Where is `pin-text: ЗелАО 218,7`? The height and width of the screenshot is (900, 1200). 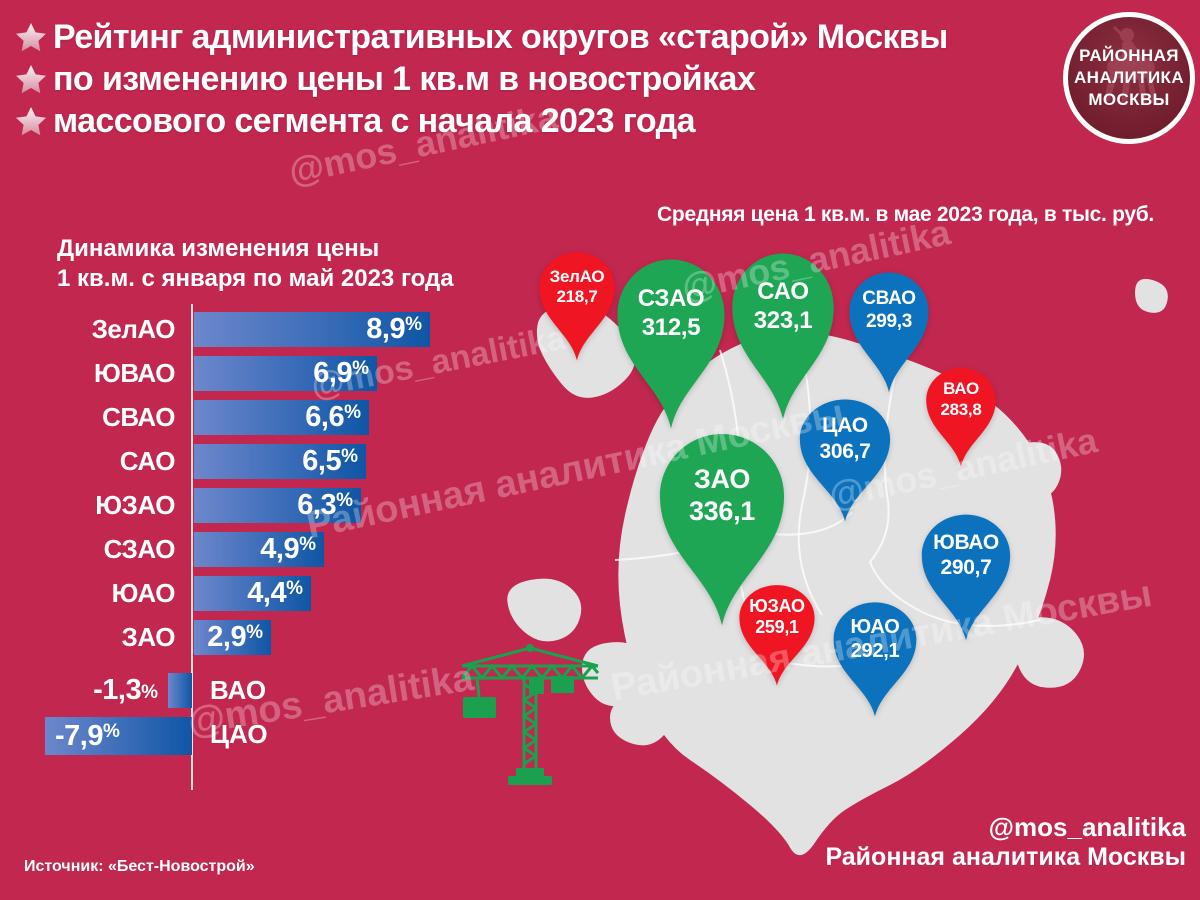
pin-text: ЗелАО 218,7 is located at coordinates (577, 286).